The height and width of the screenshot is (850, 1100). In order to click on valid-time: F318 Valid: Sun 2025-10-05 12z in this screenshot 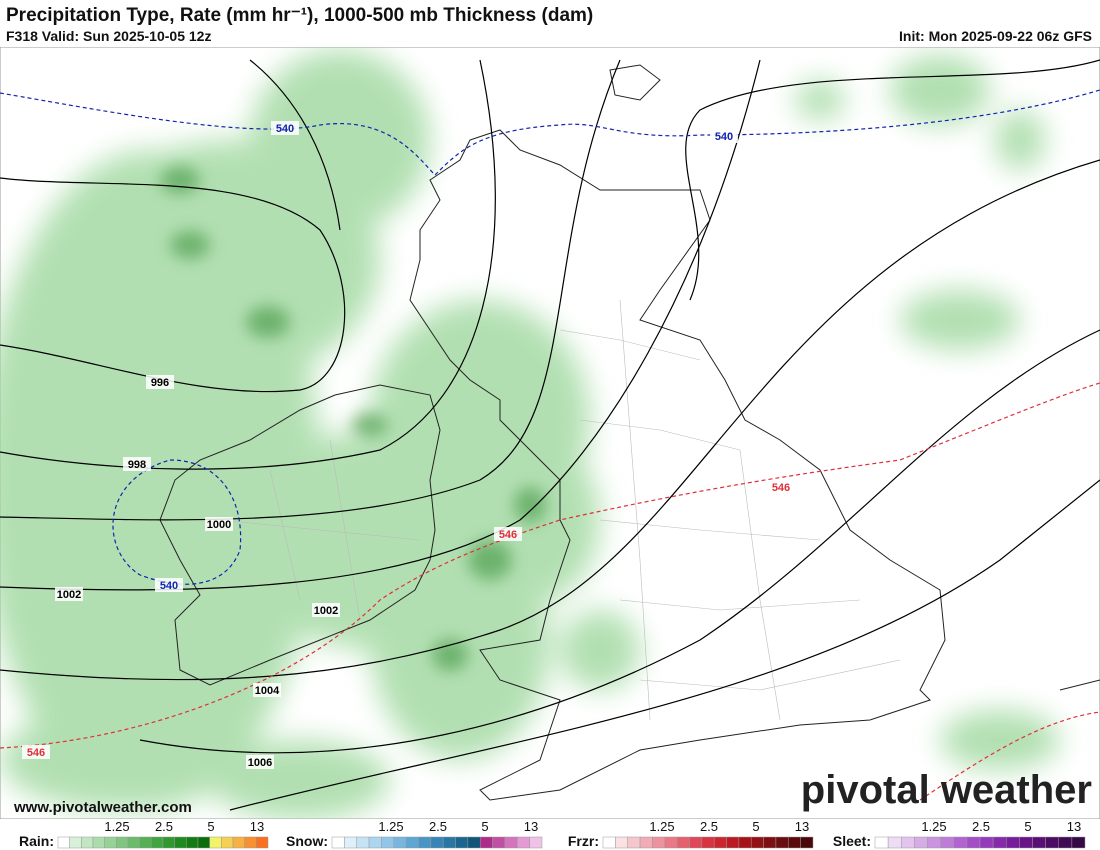, I will do `click(109, 36)`.